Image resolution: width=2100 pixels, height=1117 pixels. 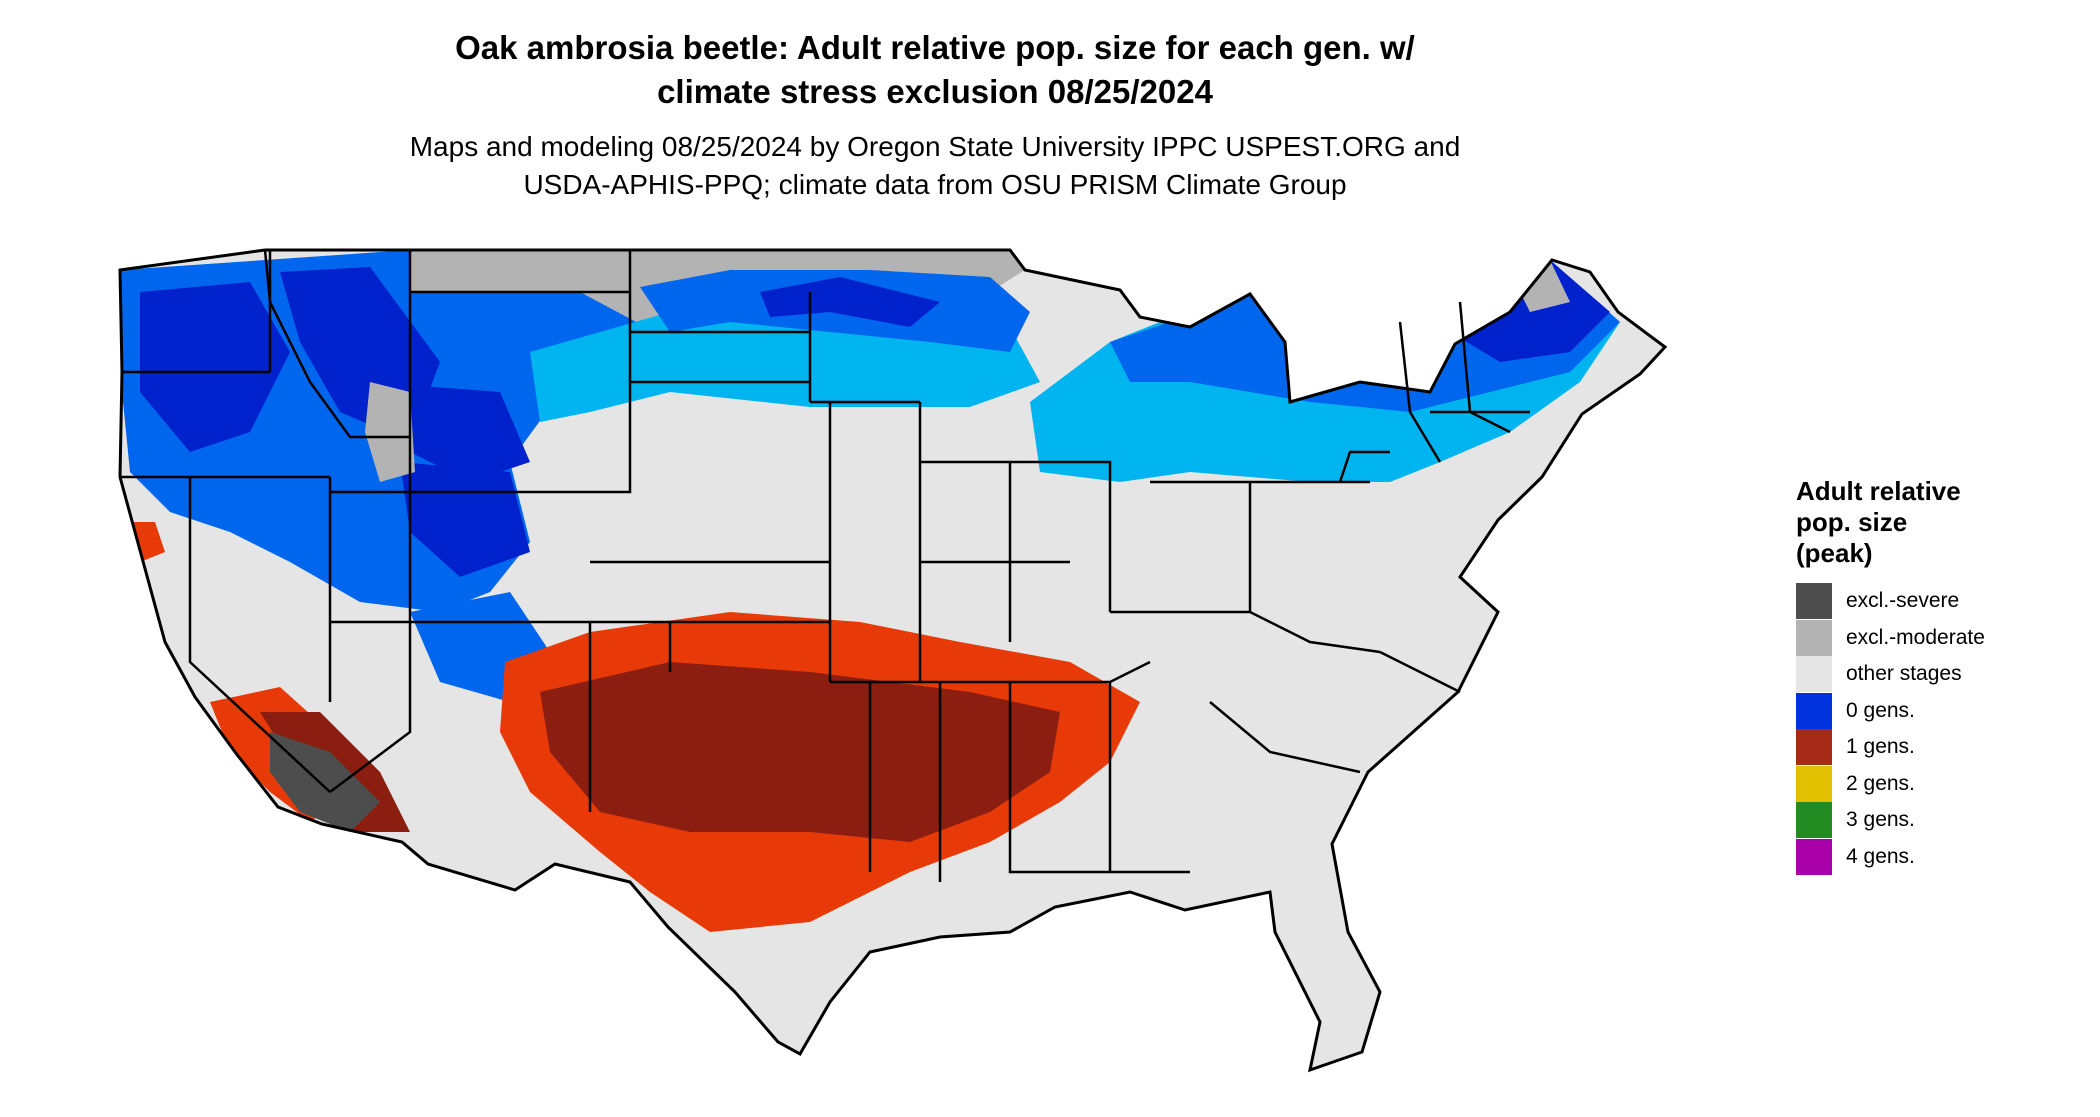 What do you see at coordinates (1941, 820) in the screenshot?
I see `legend-item: 3 gens.` at bounding box center [1941, 820].